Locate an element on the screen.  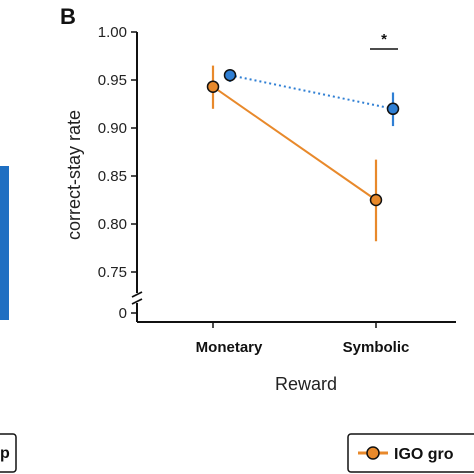
legend: IGO gro is located at coordinates (410, 453).